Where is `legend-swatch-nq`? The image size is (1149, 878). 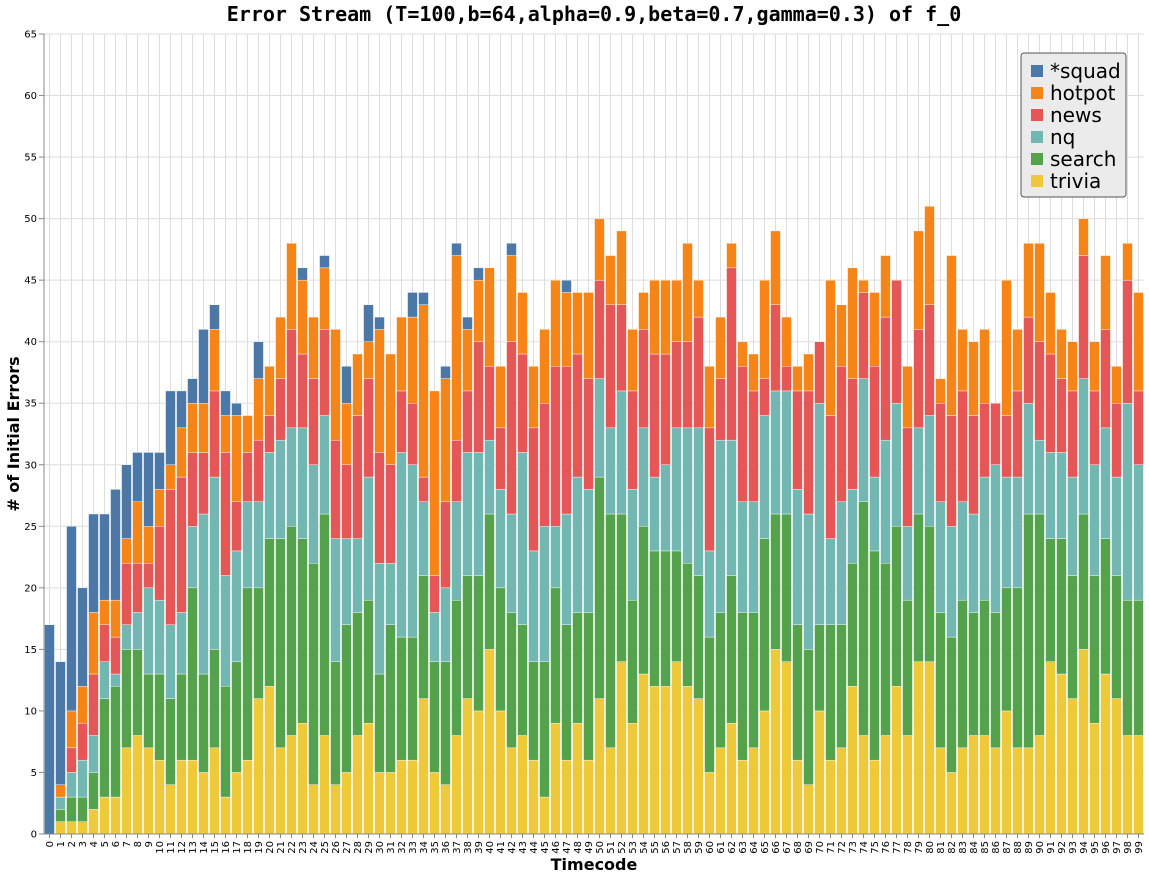 legend-swatch-nq is located at coordinates (1037, 137).